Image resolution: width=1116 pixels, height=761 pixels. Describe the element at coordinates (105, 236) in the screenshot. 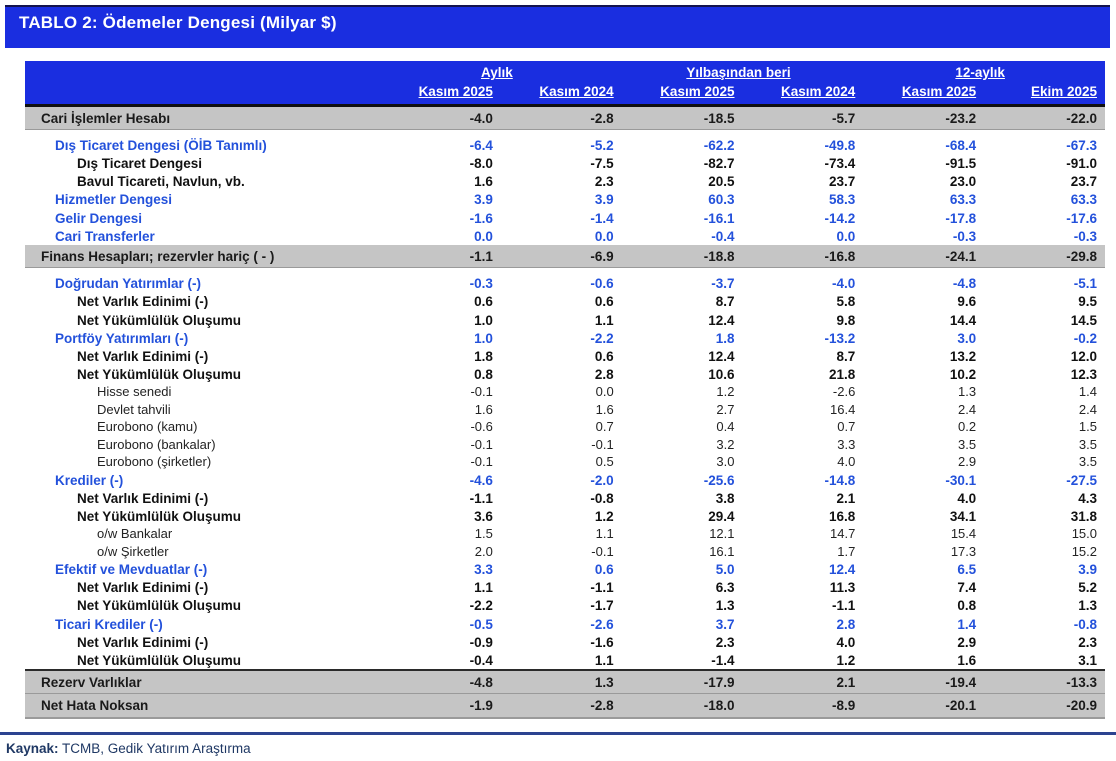

I see `row-label: Cari Transferler` at that location.